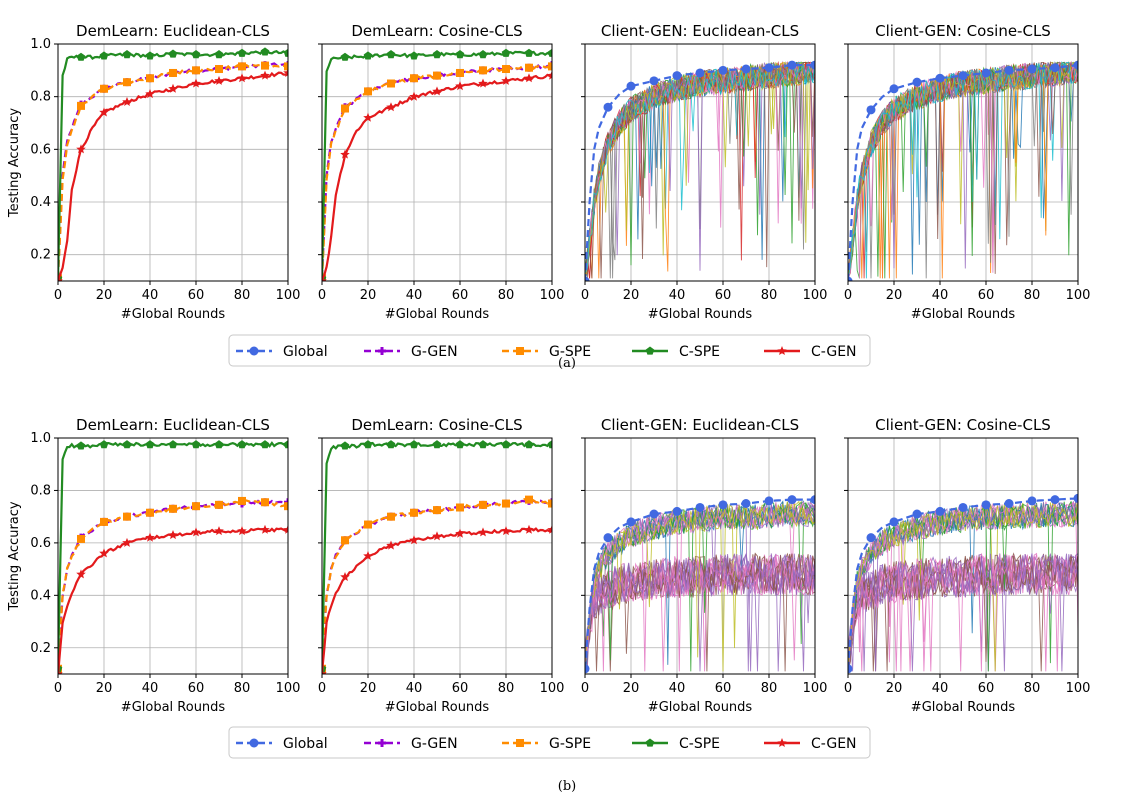  I want to click on legend-box, so click(549, 350).